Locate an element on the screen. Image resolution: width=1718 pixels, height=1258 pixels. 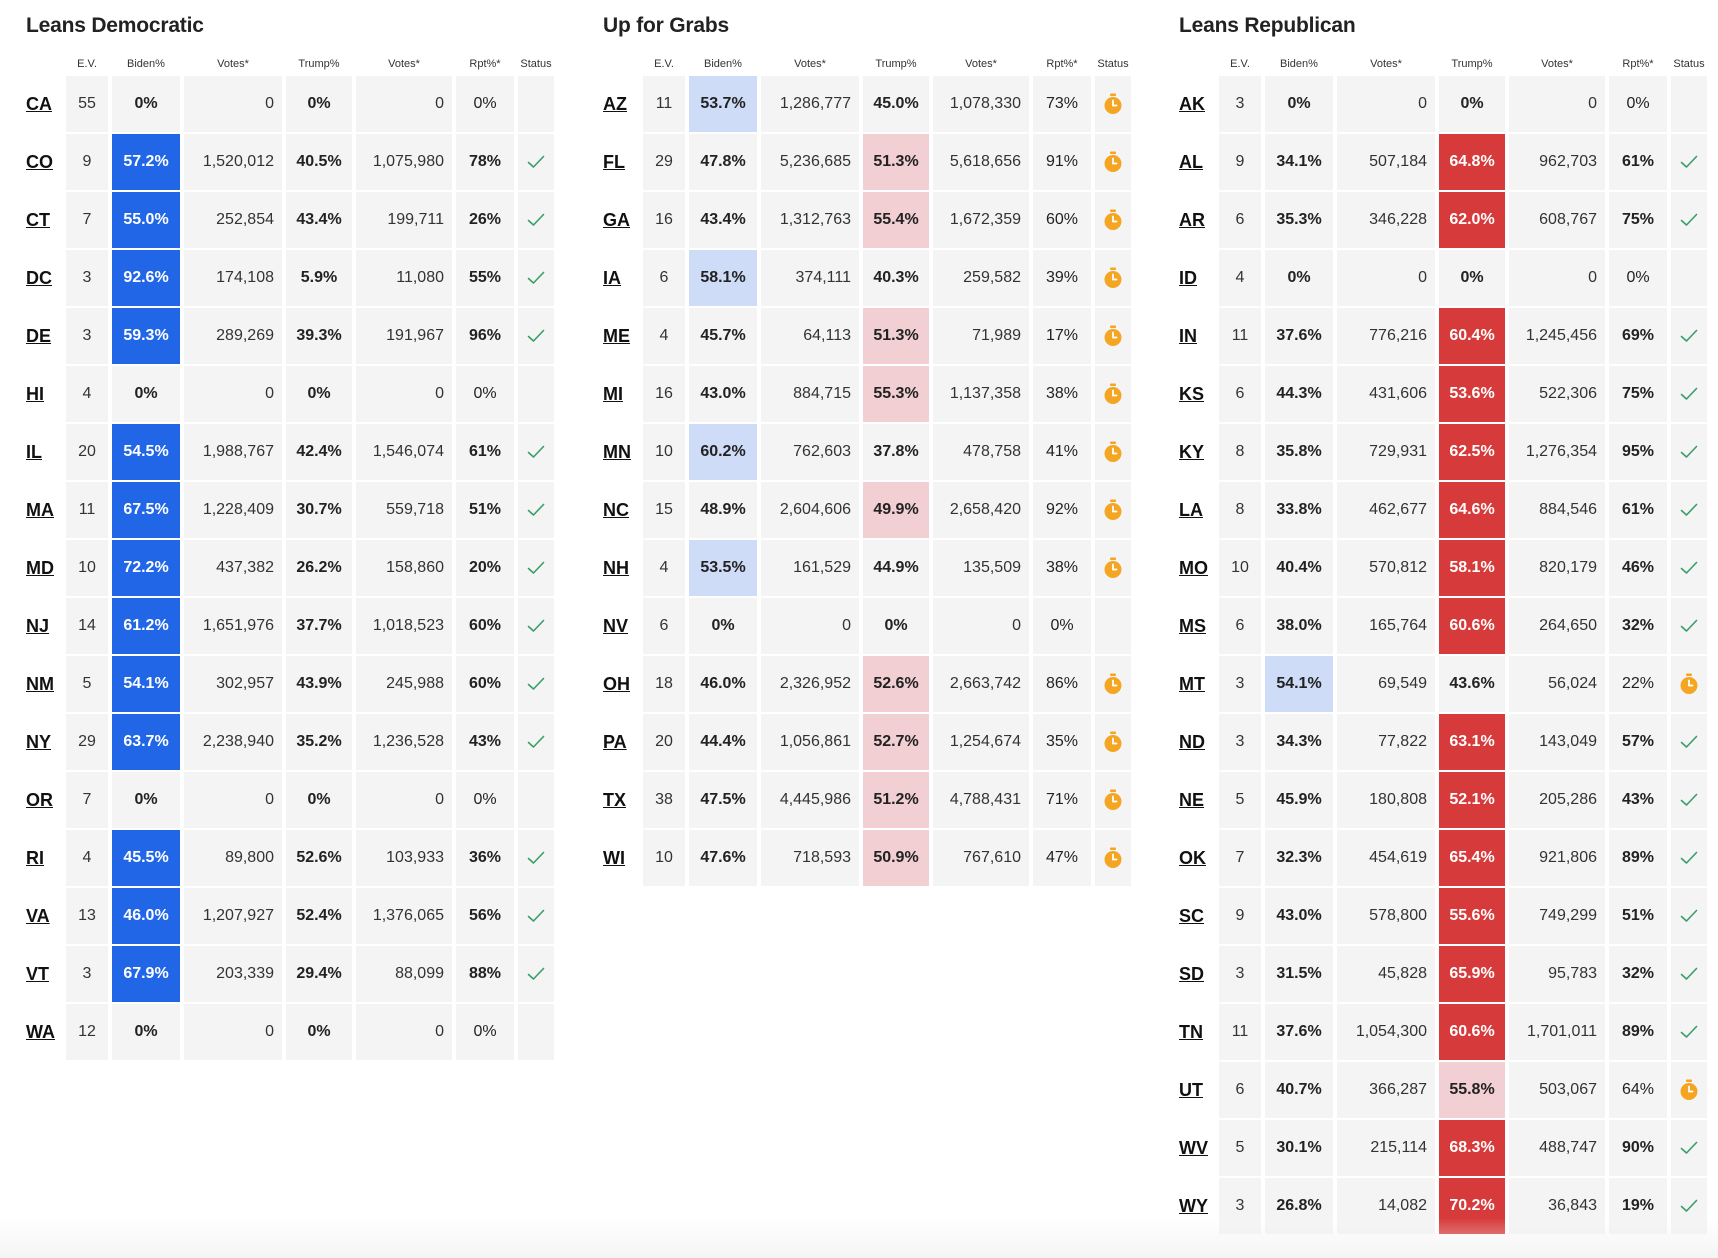
state-link: NH is located at coordinates (616, 568).